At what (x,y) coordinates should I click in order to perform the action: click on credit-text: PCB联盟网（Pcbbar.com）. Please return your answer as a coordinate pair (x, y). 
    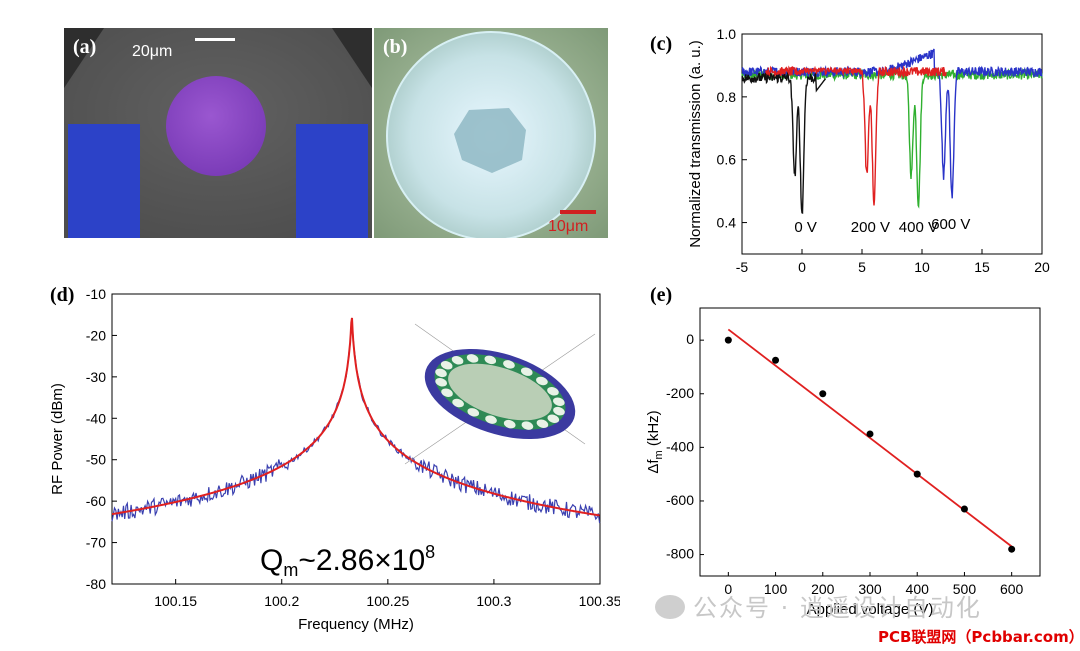
    Looking at the image, I should click on (979, 637).